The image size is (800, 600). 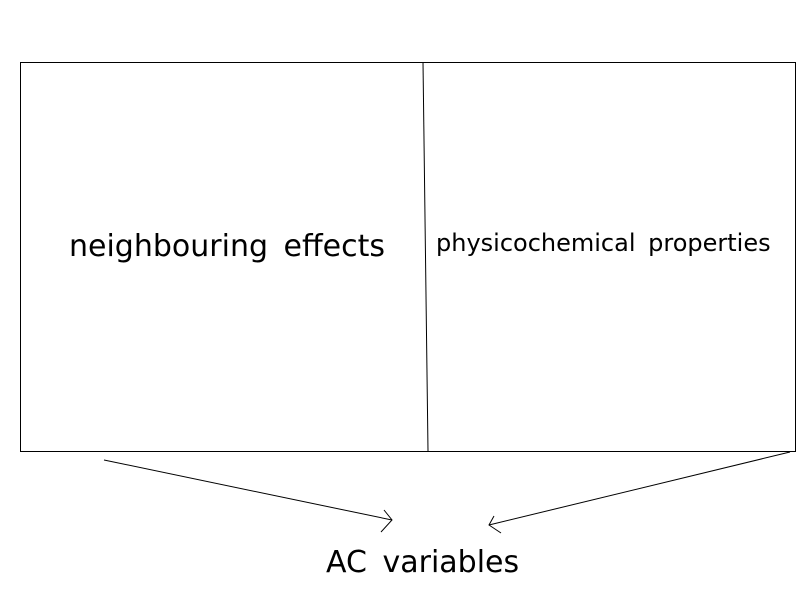 I want to click on right-arrow-shaft, so click(x=639, y=488).